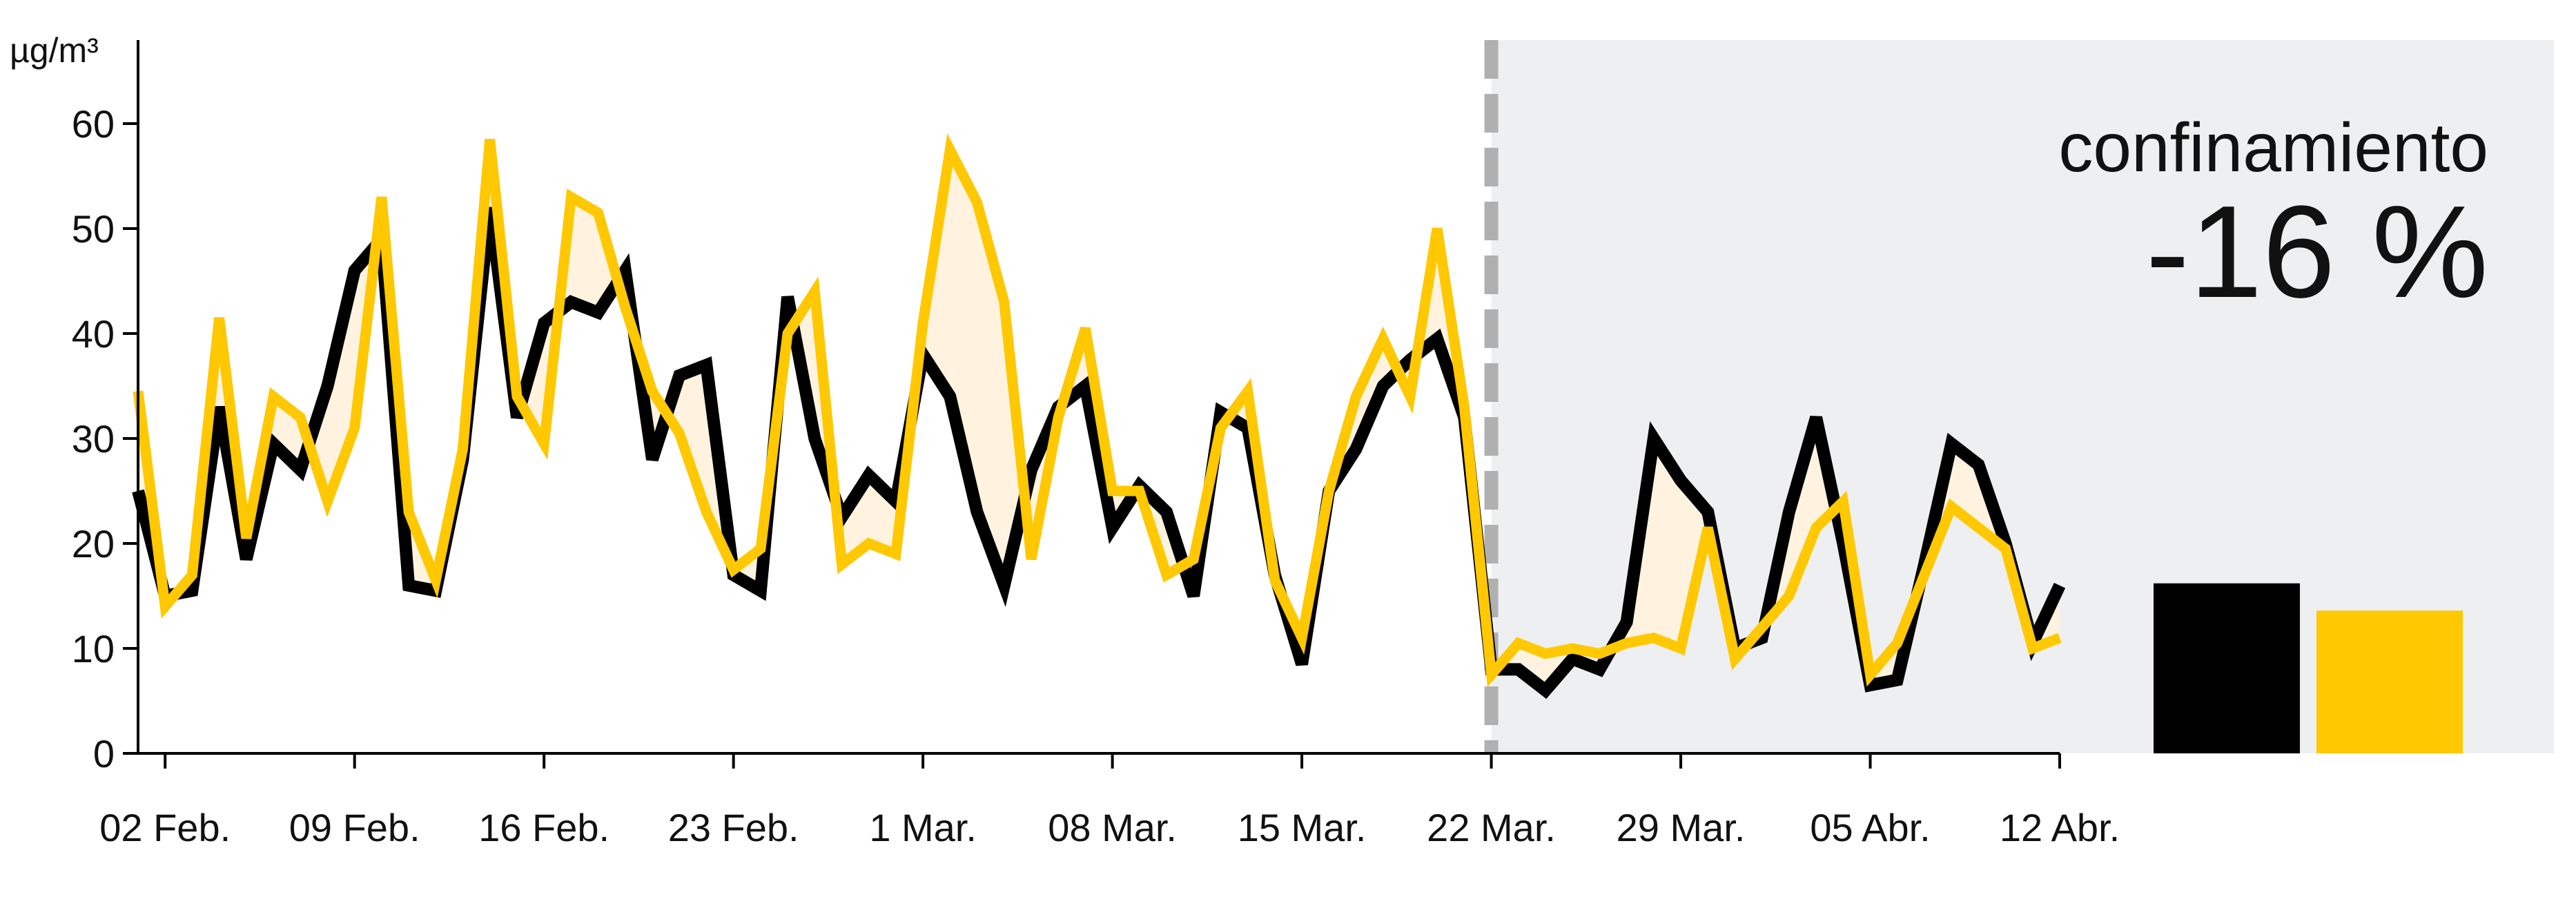 The height and width of the screenshot is (897, 2576). What do you see at coordinates (54, 50) in the screenshot?
I see `unit-label: µg/m³` at bounding box center [54, 50].